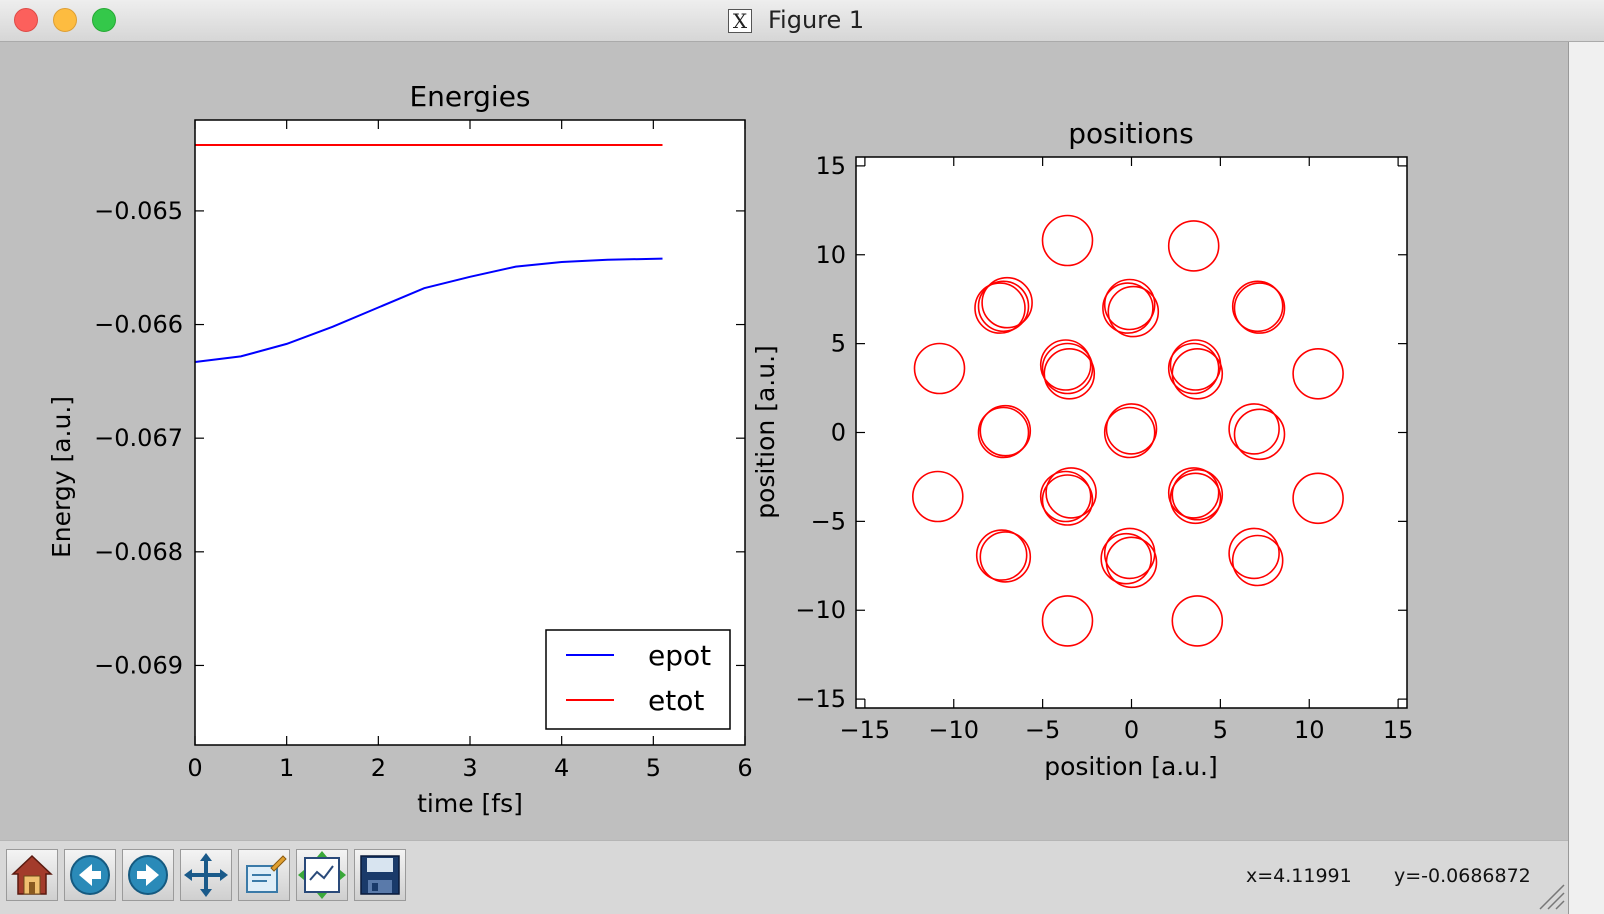 The height and width of the screenshot is (914, 1604). I want to click on home-icon, so click(32, 874).